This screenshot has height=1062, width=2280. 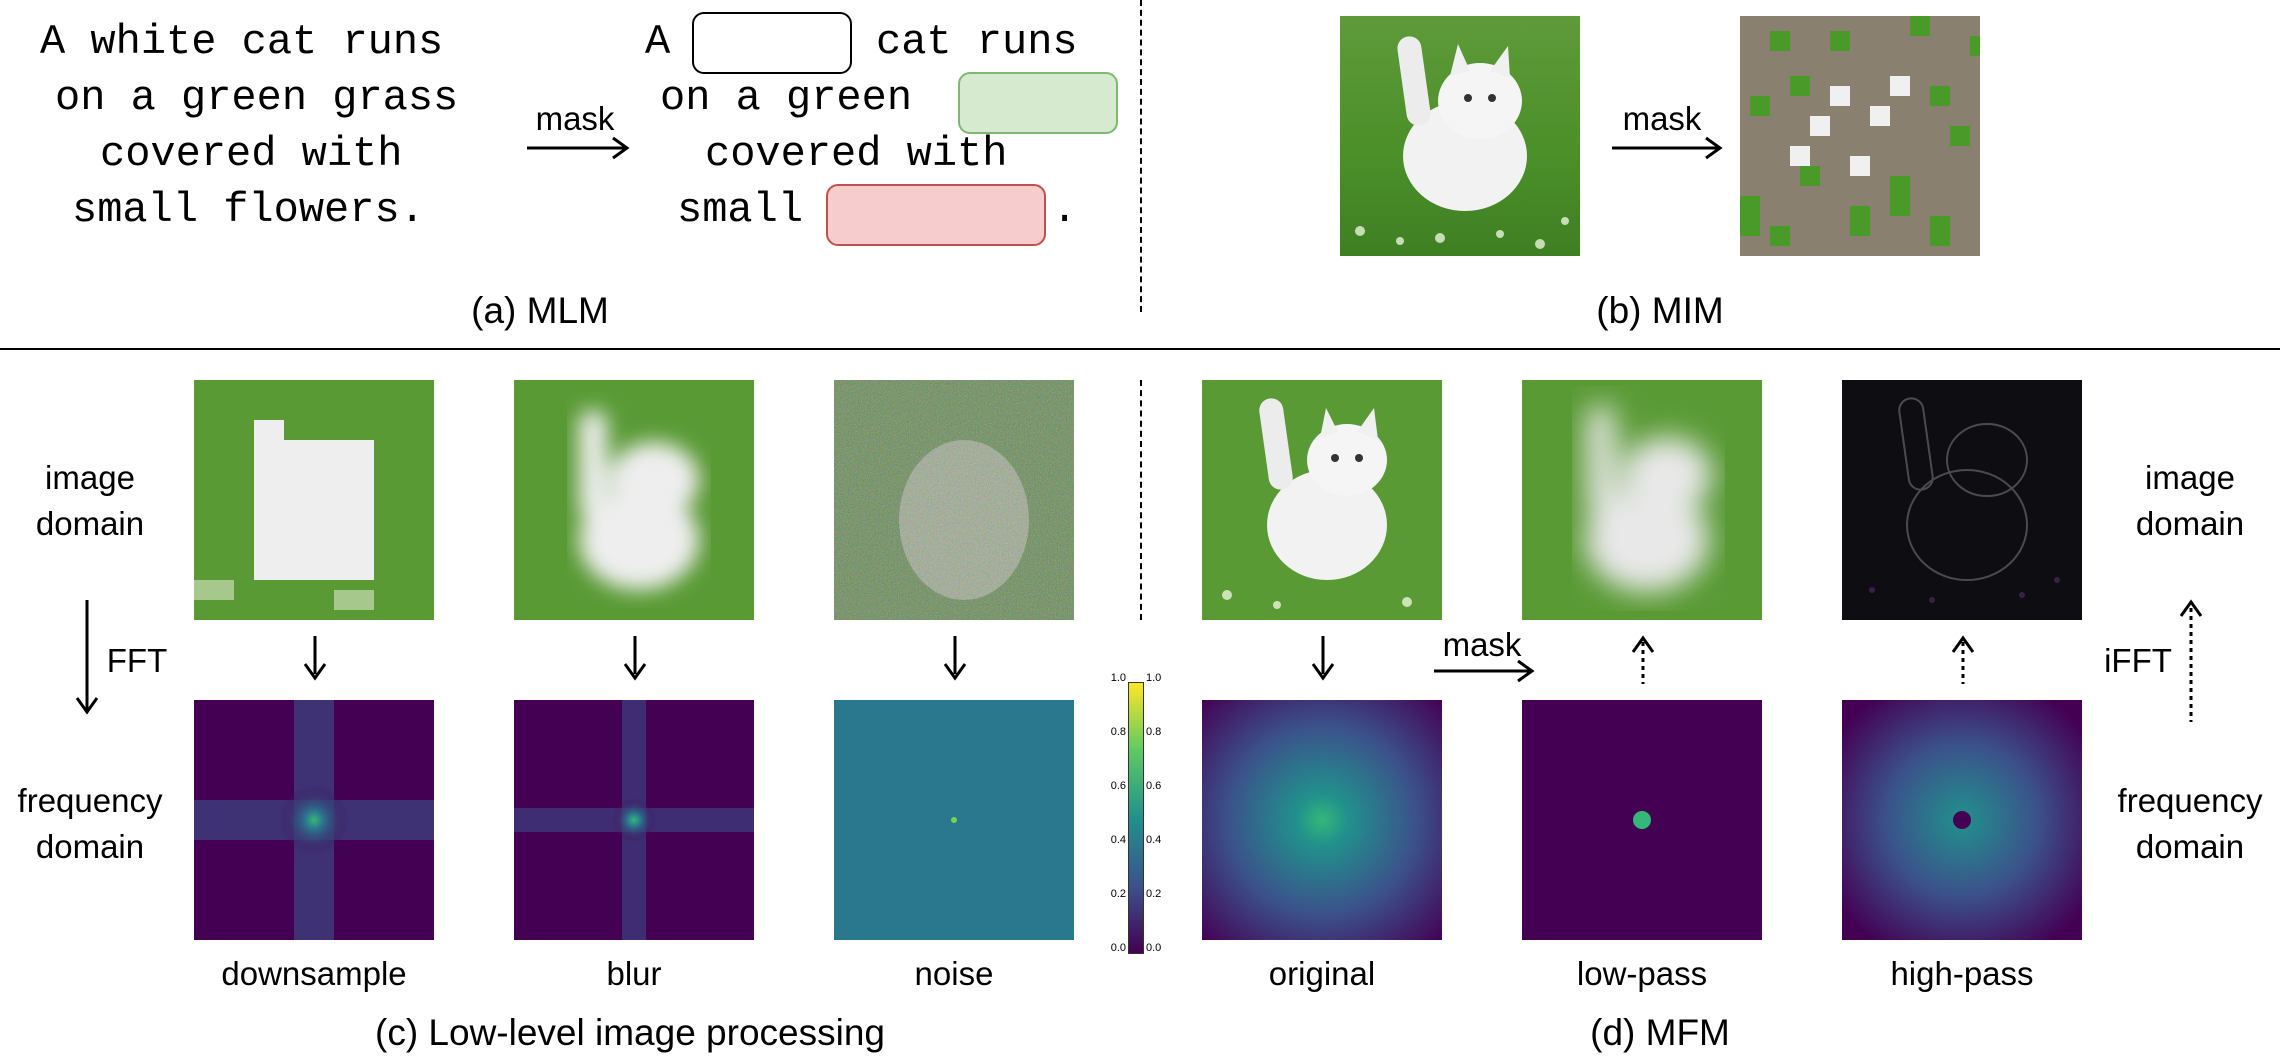 I want to click on mlm-source-line-3: covered with, so click(x=251, y=154).